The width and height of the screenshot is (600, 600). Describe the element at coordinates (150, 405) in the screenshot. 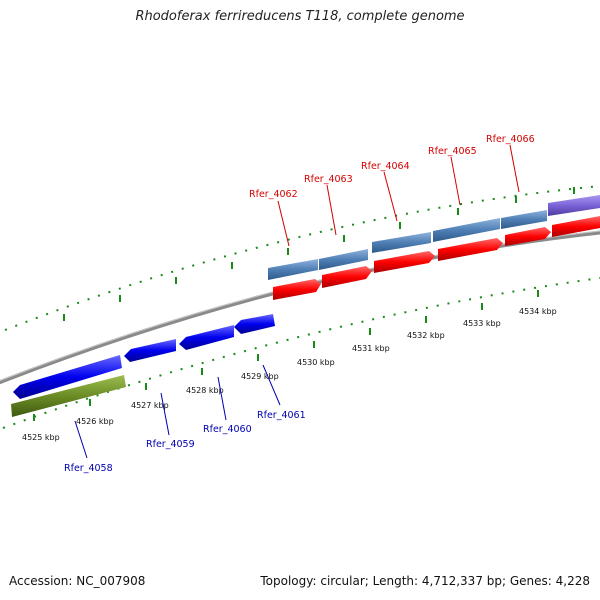

I see `tick-label-4527: 4527 kbp` at that location.